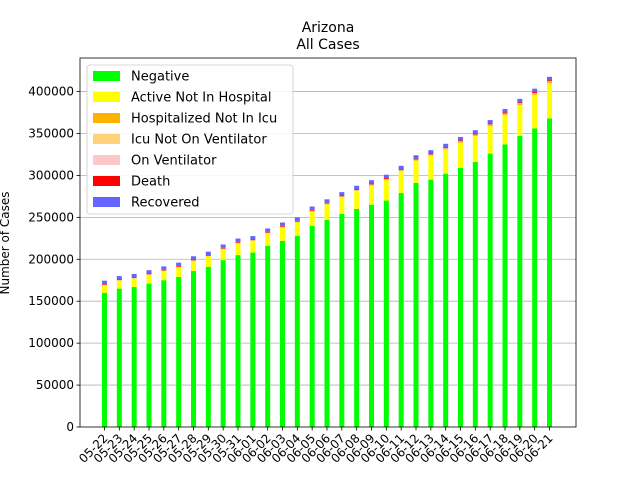 Image resolution: width=640 pixels, height=480 pixels. Describe the element at coordinates (51, 92) in the screenshot. I see `y-tick-label: 400000` at that location.